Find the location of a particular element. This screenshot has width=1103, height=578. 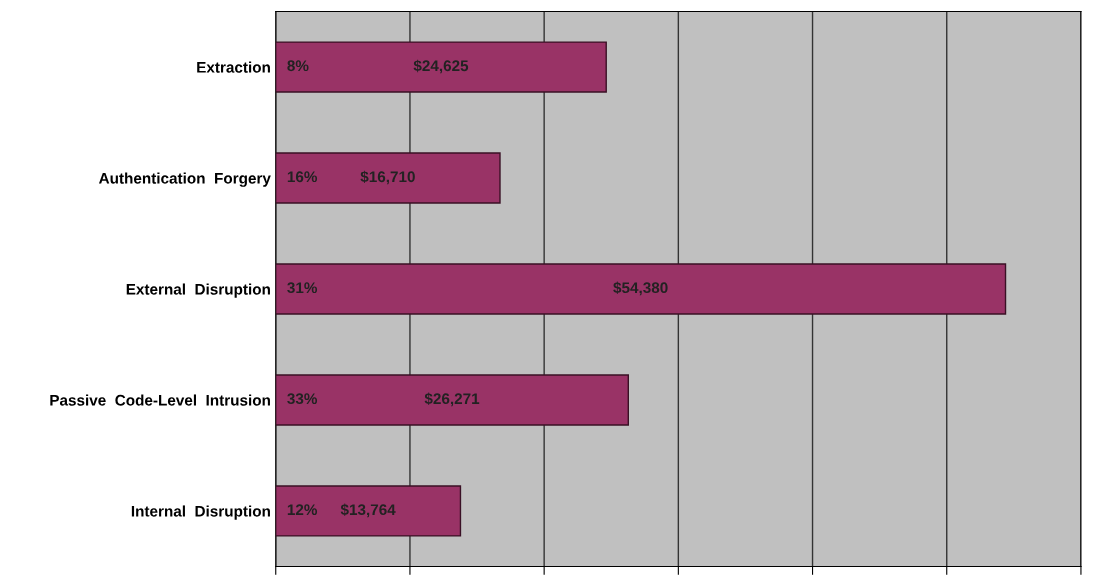

data-label: $54,380 is located at coordinates (640, 288).